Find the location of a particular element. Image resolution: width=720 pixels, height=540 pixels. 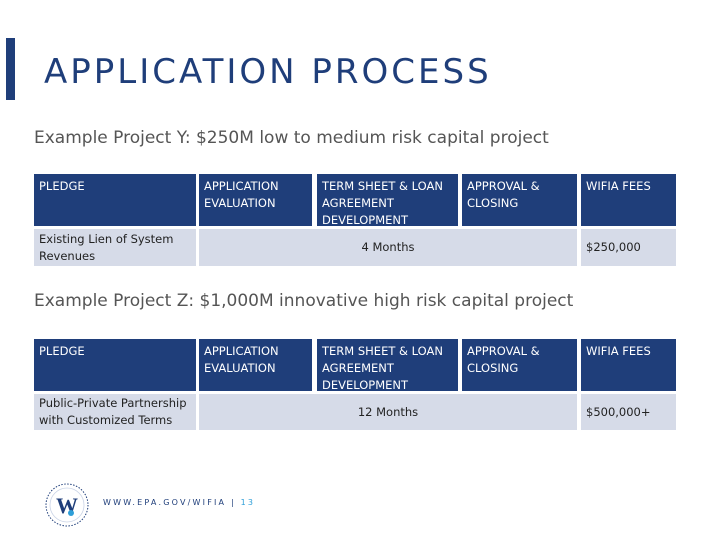

project-y-duration: 4 Months is located at coordinates (388, 247).